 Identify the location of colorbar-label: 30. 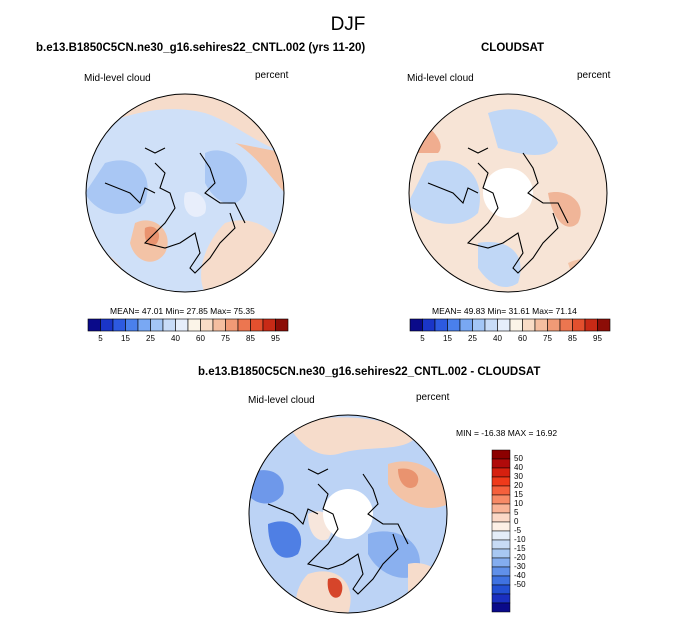
(518, 476).